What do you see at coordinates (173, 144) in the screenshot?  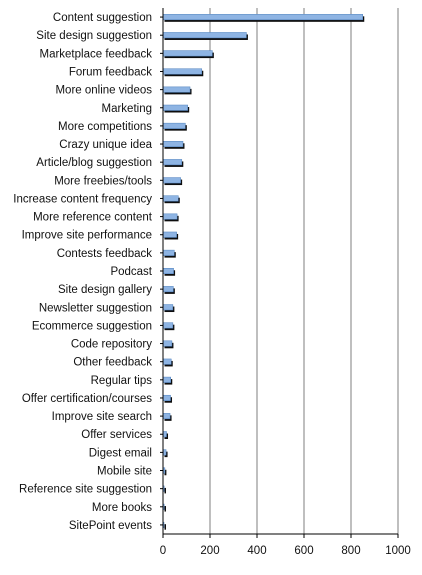 I see `bar-crazy-unique-idea` at bounding box center [173, 144].